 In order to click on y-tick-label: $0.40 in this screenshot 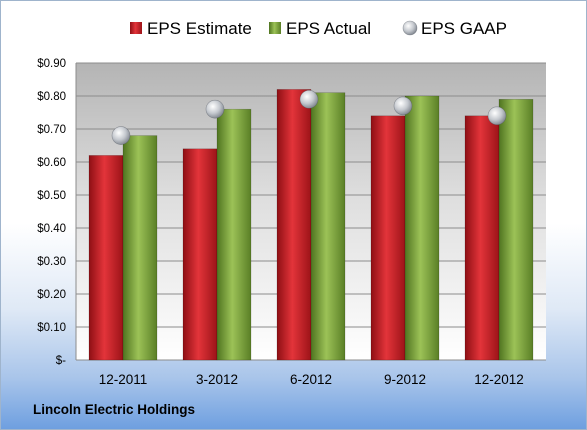, I will do `click(51, 229)`.